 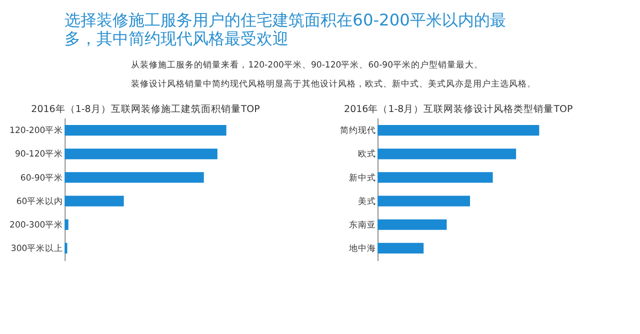 I want to click on y-tick-label: 欧式, so click(x=367, y=154).